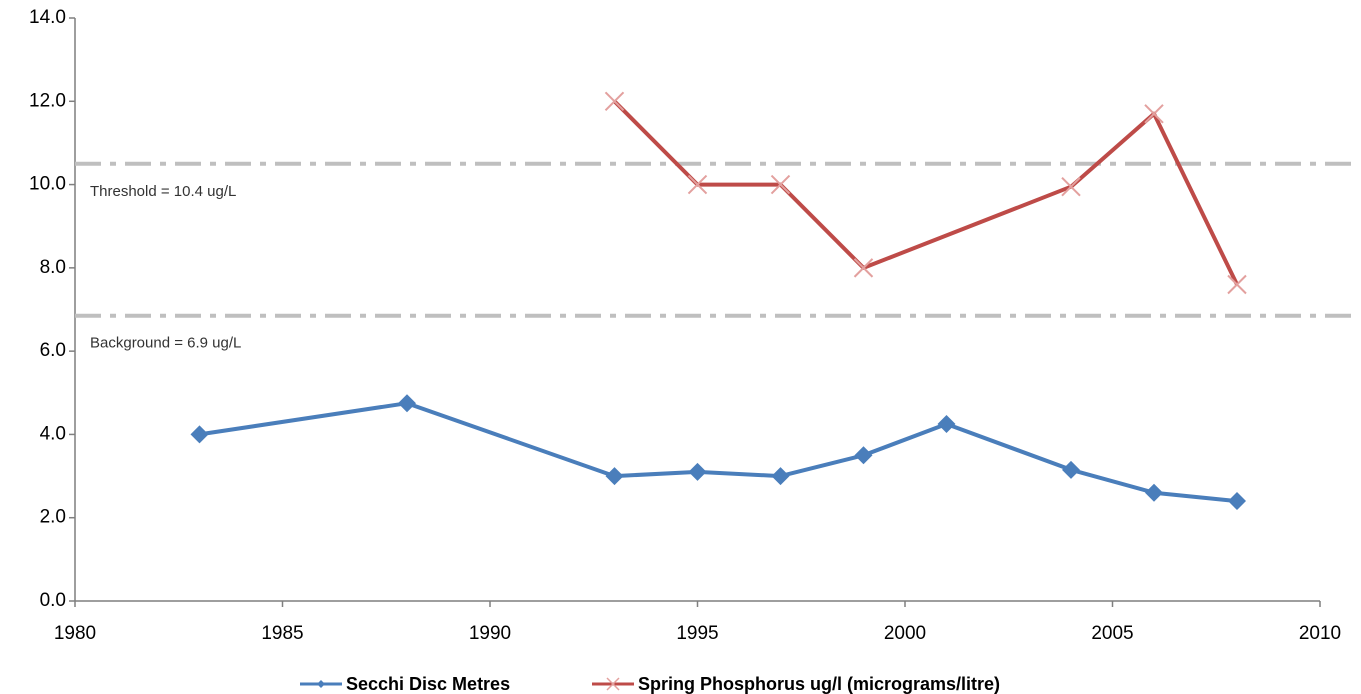  What do you see at coordinates (47, 100) in the screenshot?
I see `y-tick-label: 12.0` at bounding box center [47, 100].